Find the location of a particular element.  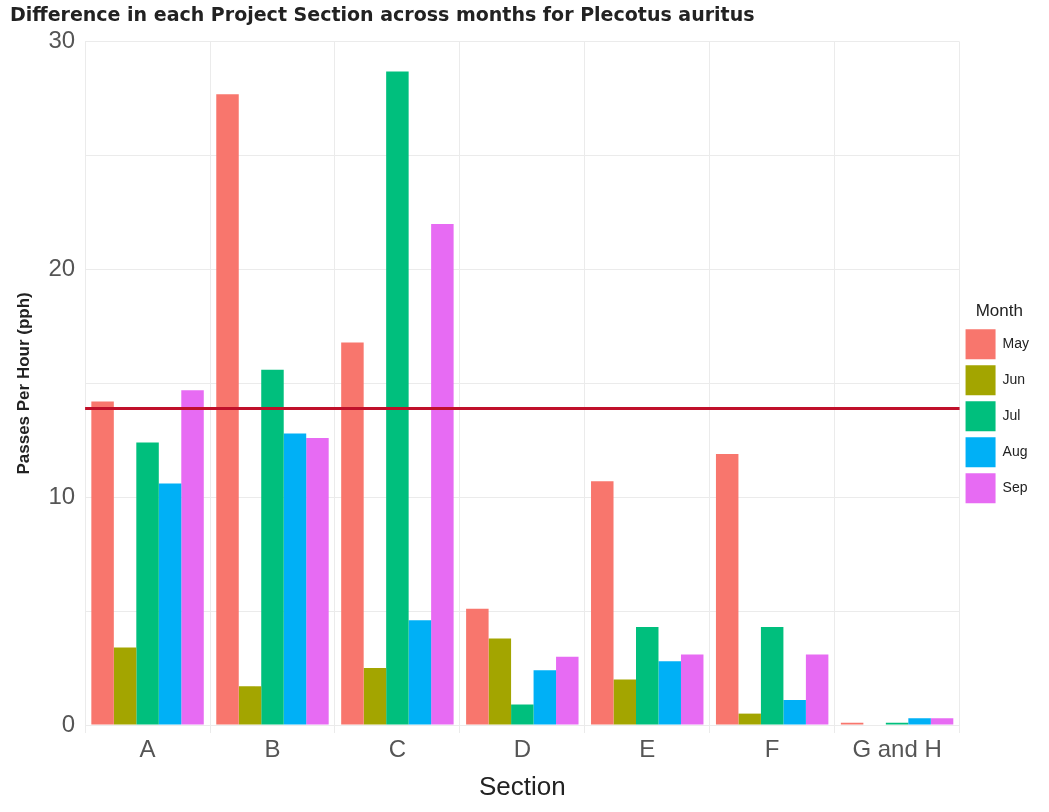

legend-label: Aug is located at coordinates (1015, 451).